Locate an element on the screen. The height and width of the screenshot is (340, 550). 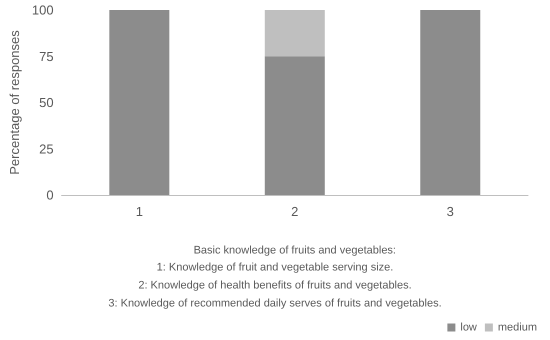
y-tick-label: 0 is located at coordinates (50, 195).